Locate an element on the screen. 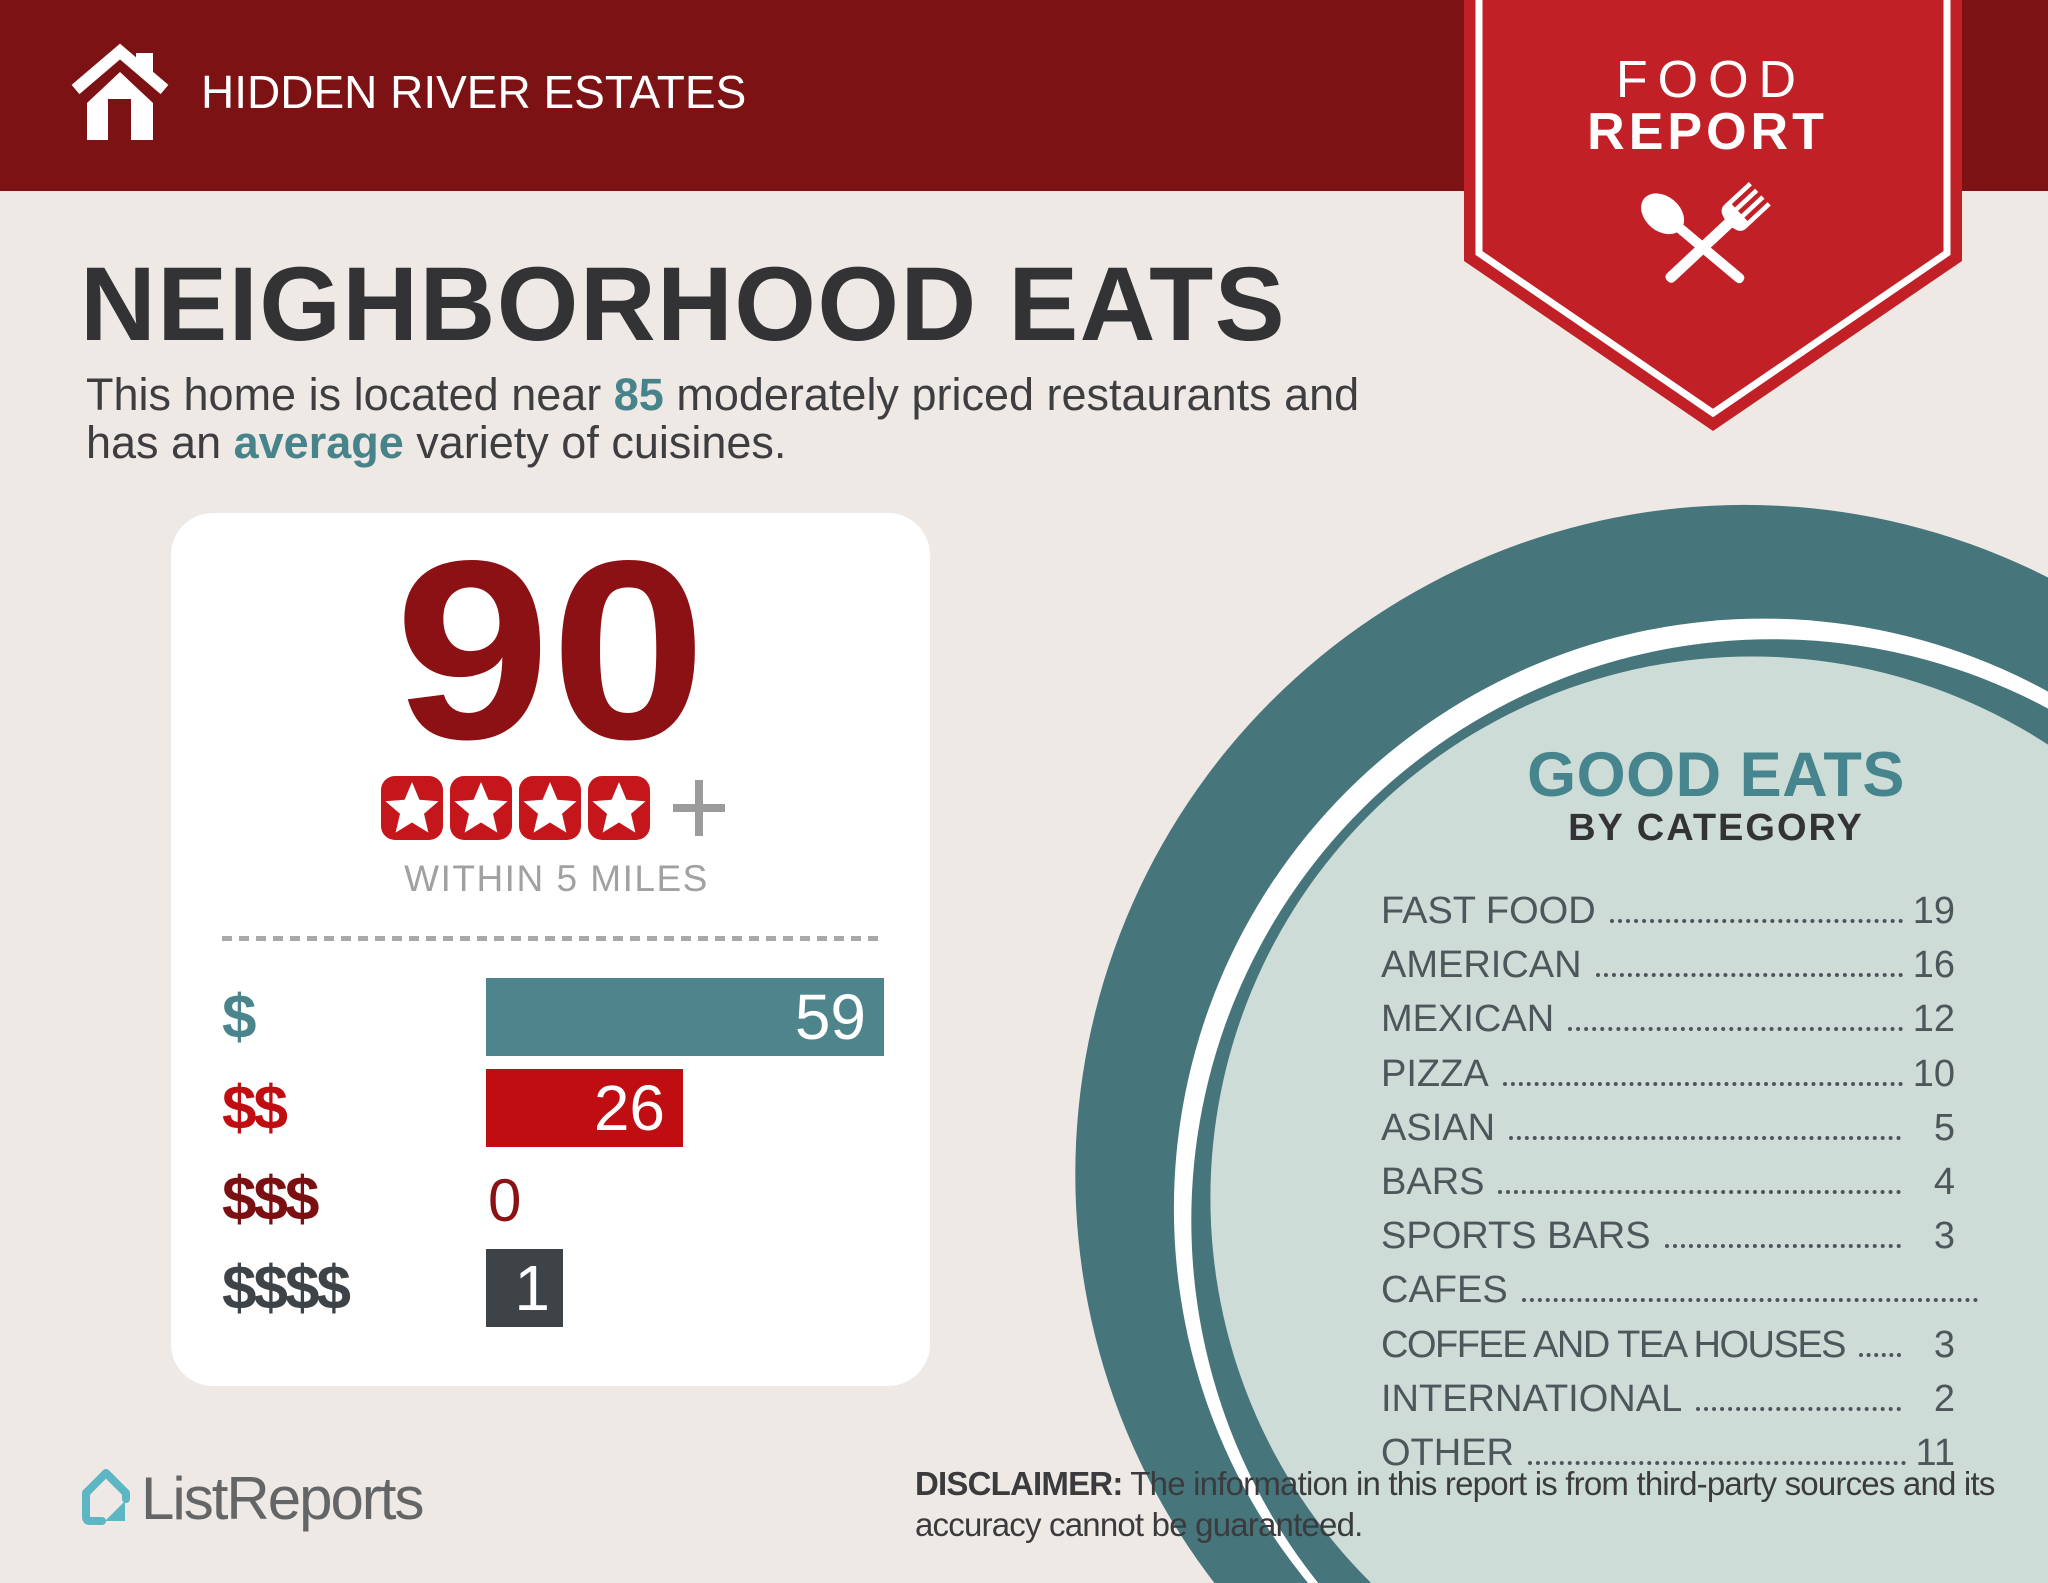 Image resolution: width=2048 pixels, height=1583 pixels. svg-text: FOOD is located at coordinates (1711, 80).